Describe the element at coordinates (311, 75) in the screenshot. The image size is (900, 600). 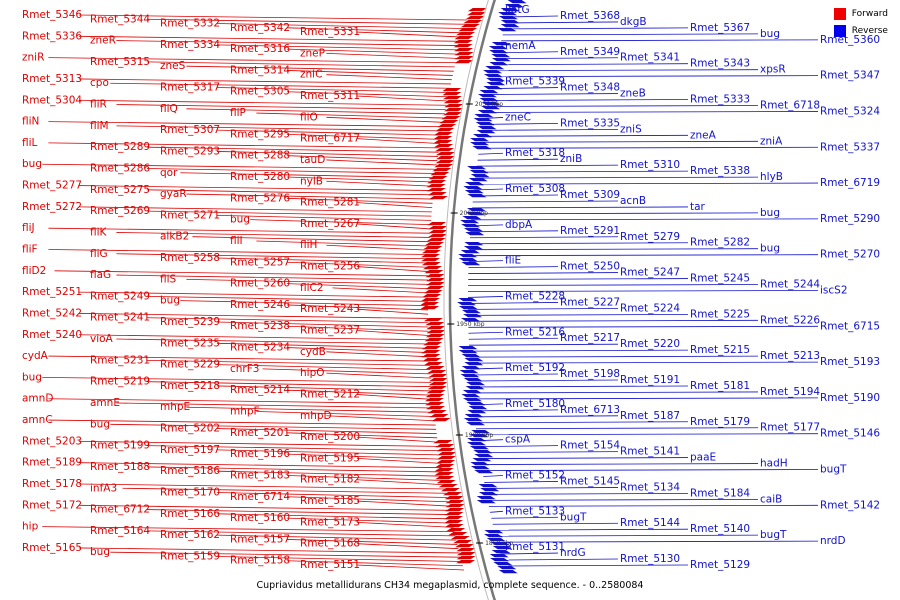
I see `gene-label: zniC` at that location.